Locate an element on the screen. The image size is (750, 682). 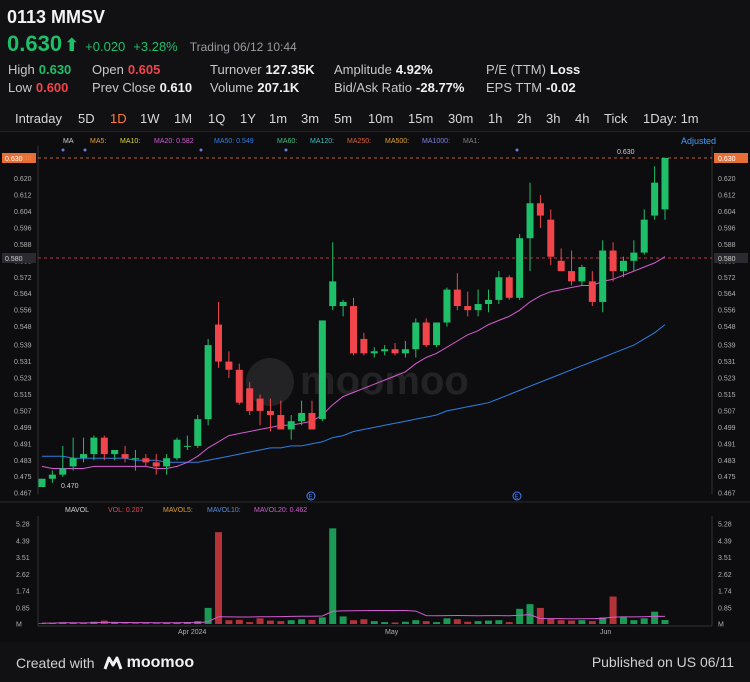
price-tick-label: 0.507 is located at coordinates (23, 411).